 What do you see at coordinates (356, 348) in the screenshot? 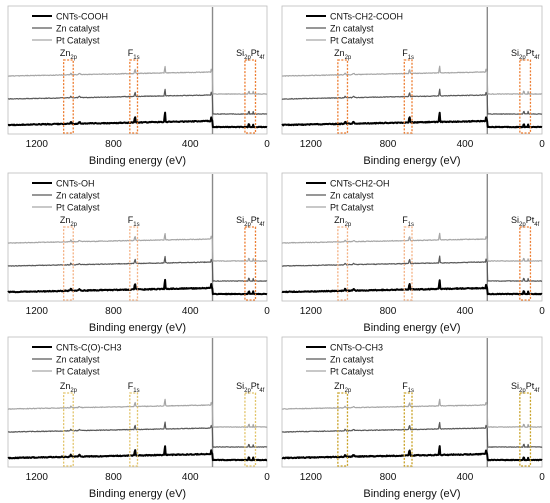
I see `legend-label: CNTs-O-CH3` at bounding box center [356, 348].